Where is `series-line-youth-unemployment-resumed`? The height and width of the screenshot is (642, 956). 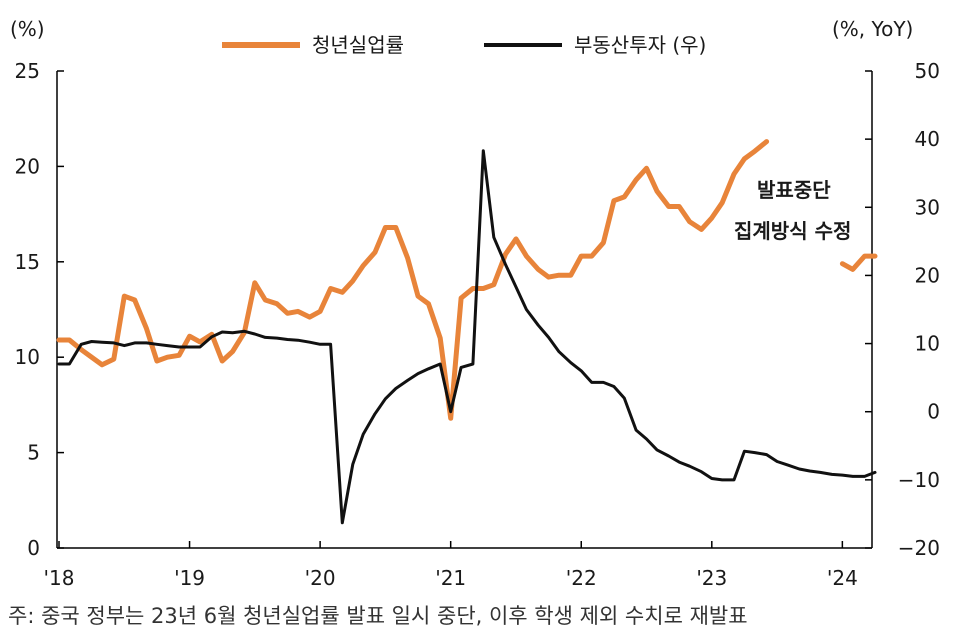
series-line-youth-unemployment-resumed is located at coordinates (858, 262).